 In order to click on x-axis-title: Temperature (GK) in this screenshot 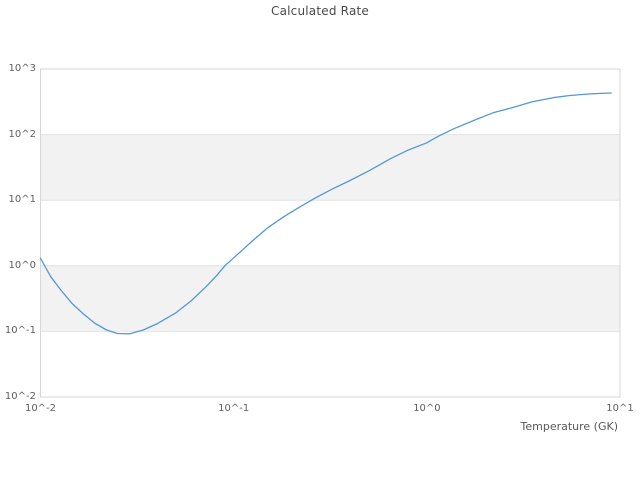, I will do `click(569, 426)`.